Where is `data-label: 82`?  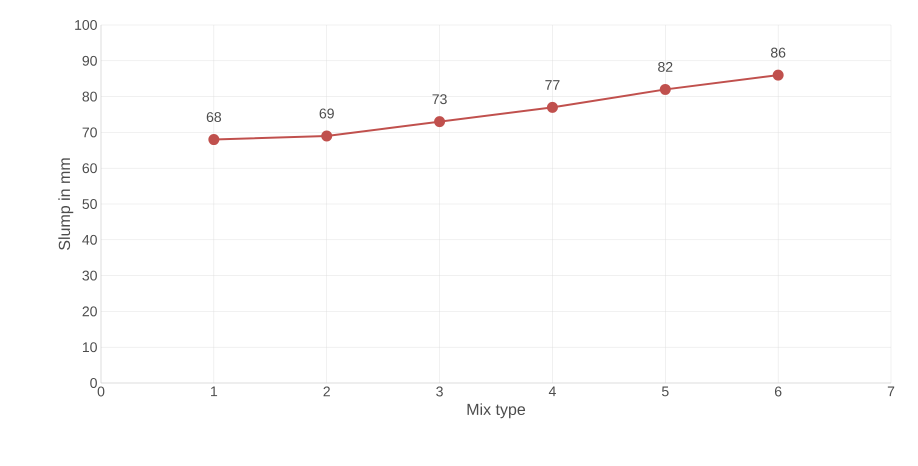
data-label: 82 is located at coordinates (665, 67).